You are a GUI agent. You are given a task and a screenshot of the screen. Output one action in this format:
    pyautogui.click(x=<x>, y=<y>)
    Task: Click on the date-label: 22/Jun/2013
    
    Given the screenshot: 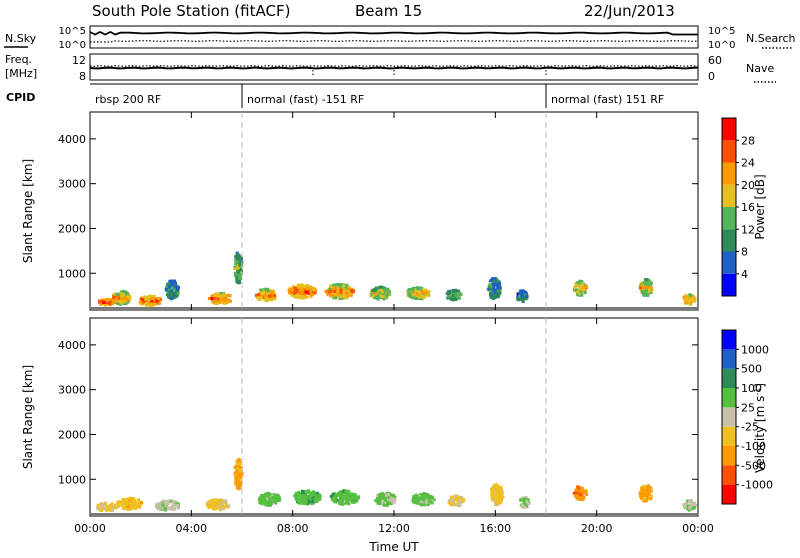 What is the action you would take?
    pyautogui.click(x=629, y=11)
    